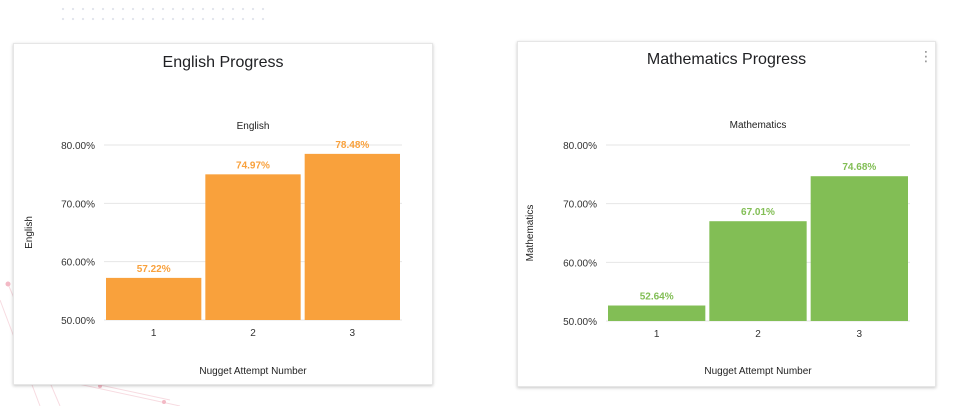 The height and width of the screenshot is (406, 956). What do you see at coordinates (657, 297) in the screenshot?
I see `data-label: 52.64%` at bounding box center [657, 297].